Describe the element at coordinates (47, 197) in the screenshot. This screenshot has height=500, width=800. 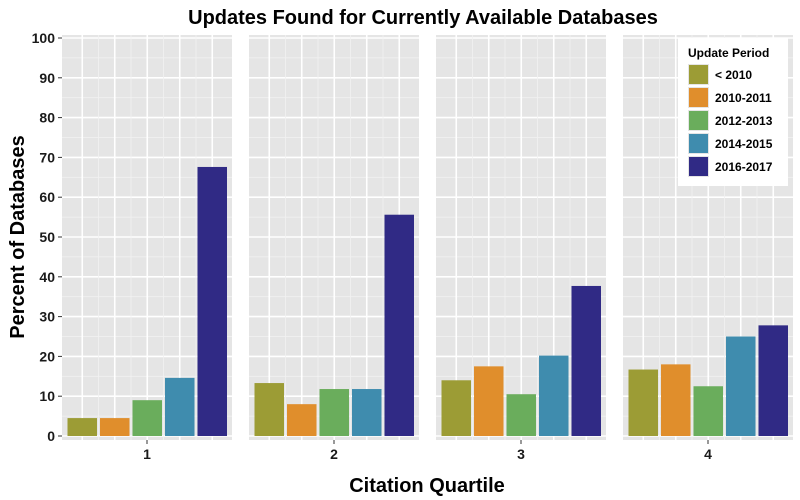
I see `y-tick-label: 60` at that location.